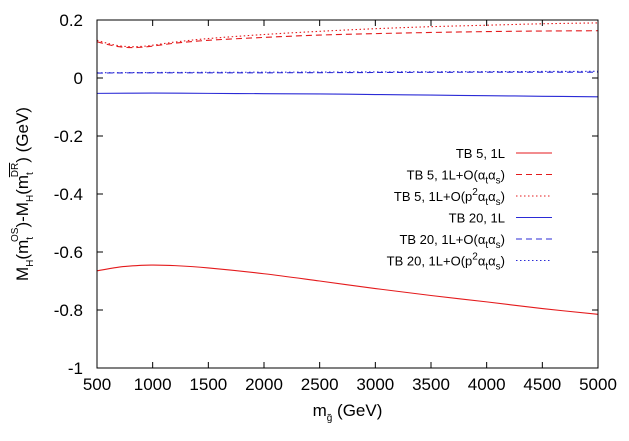  I want to click on y-axis-label-s3: H, so click(30, 198).